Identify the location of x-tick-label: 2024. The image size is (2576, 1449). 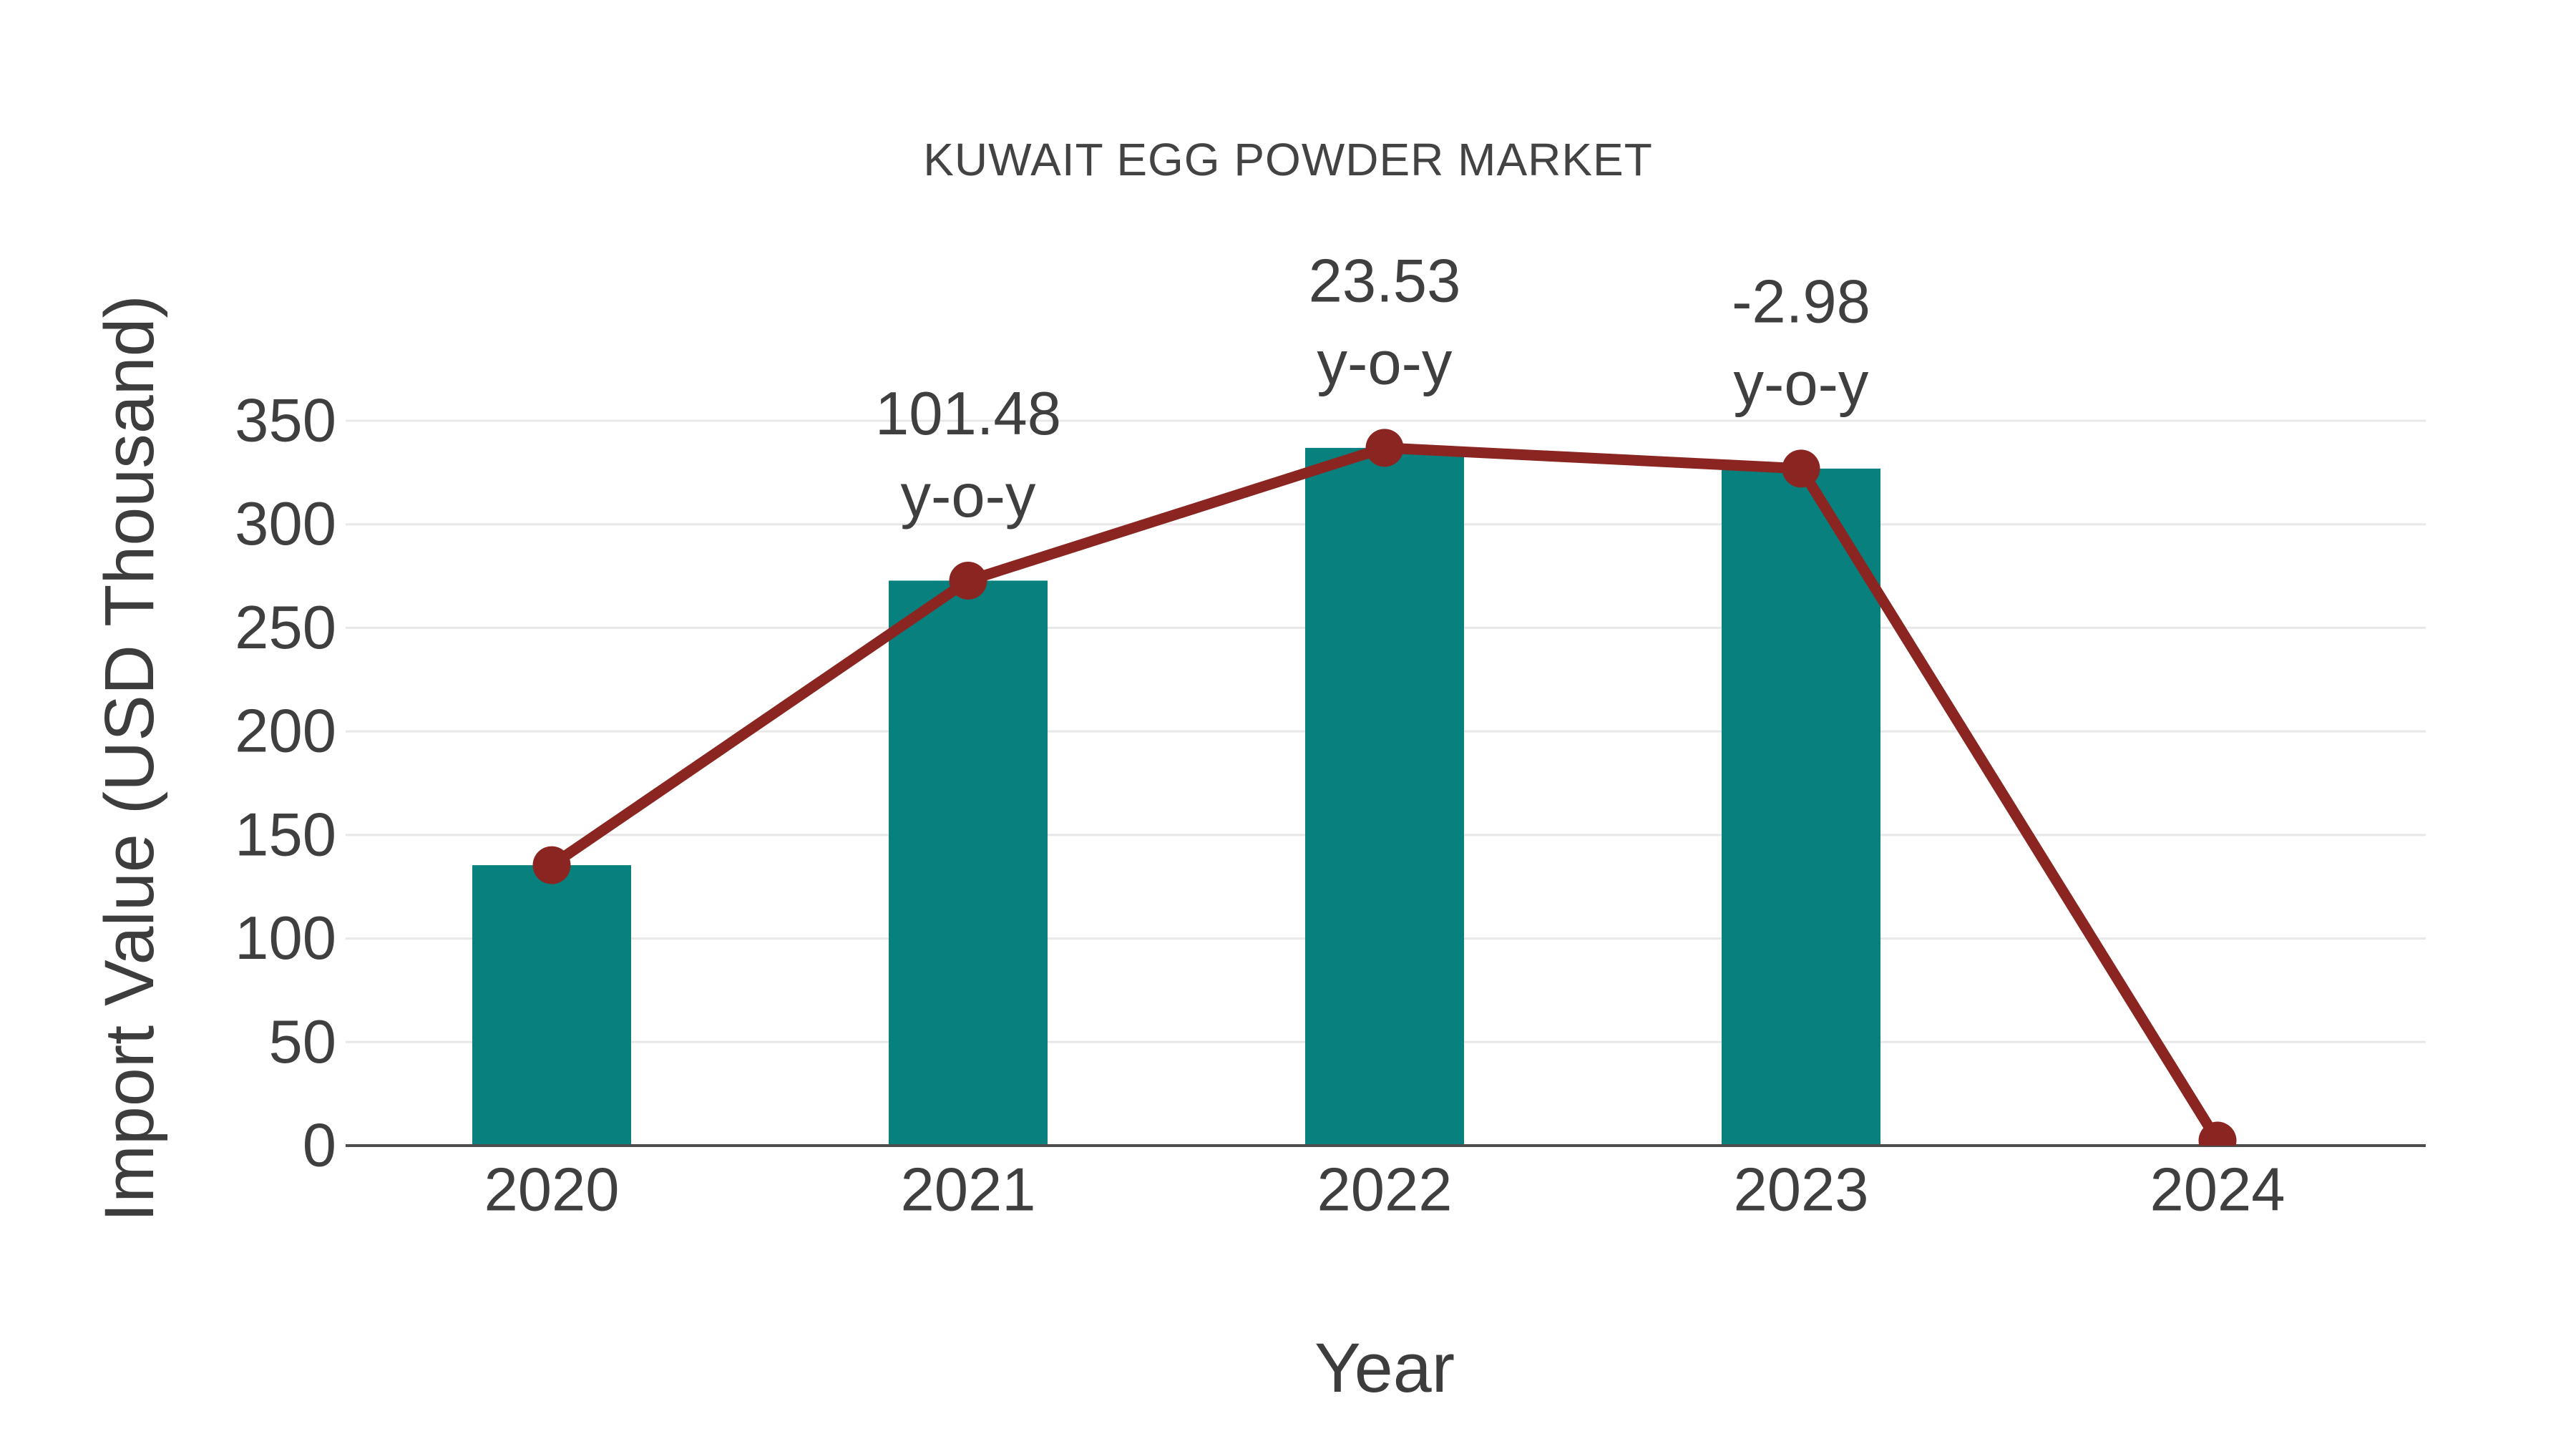
(2217, 1190).